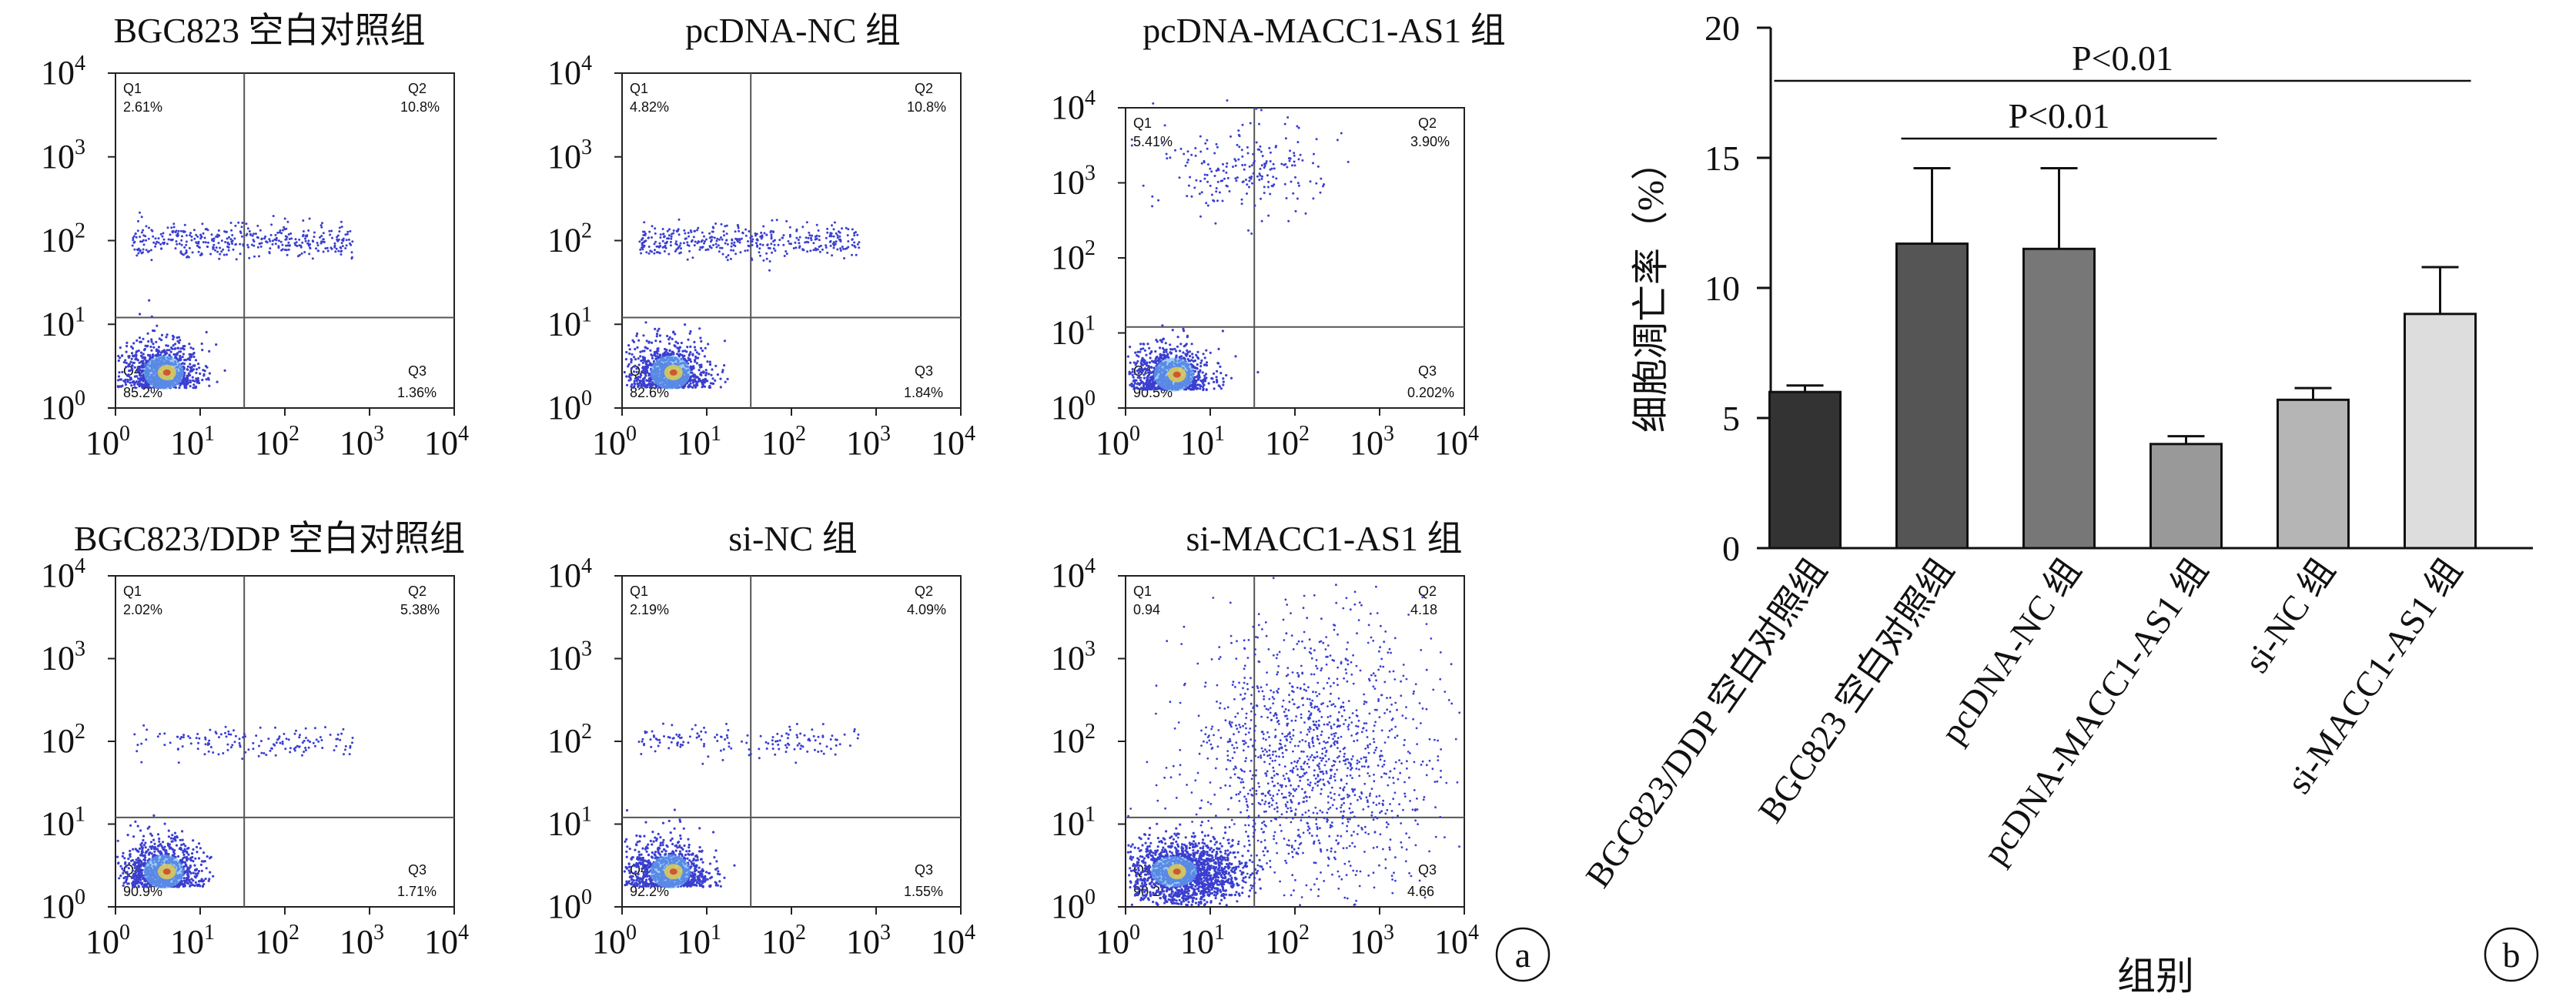  Describe the element at coordinates (1430, 392) in the screenshot. I see `q3-value: 0.202%` at that location.